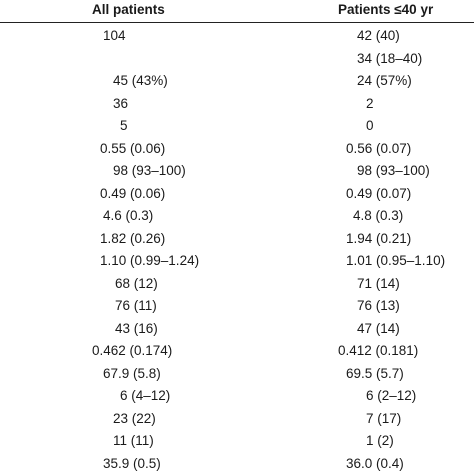  Describe the element at coordinates (378, 350) in the screenshot. I see `table-cell: 0.412 (0.181)` at that location.